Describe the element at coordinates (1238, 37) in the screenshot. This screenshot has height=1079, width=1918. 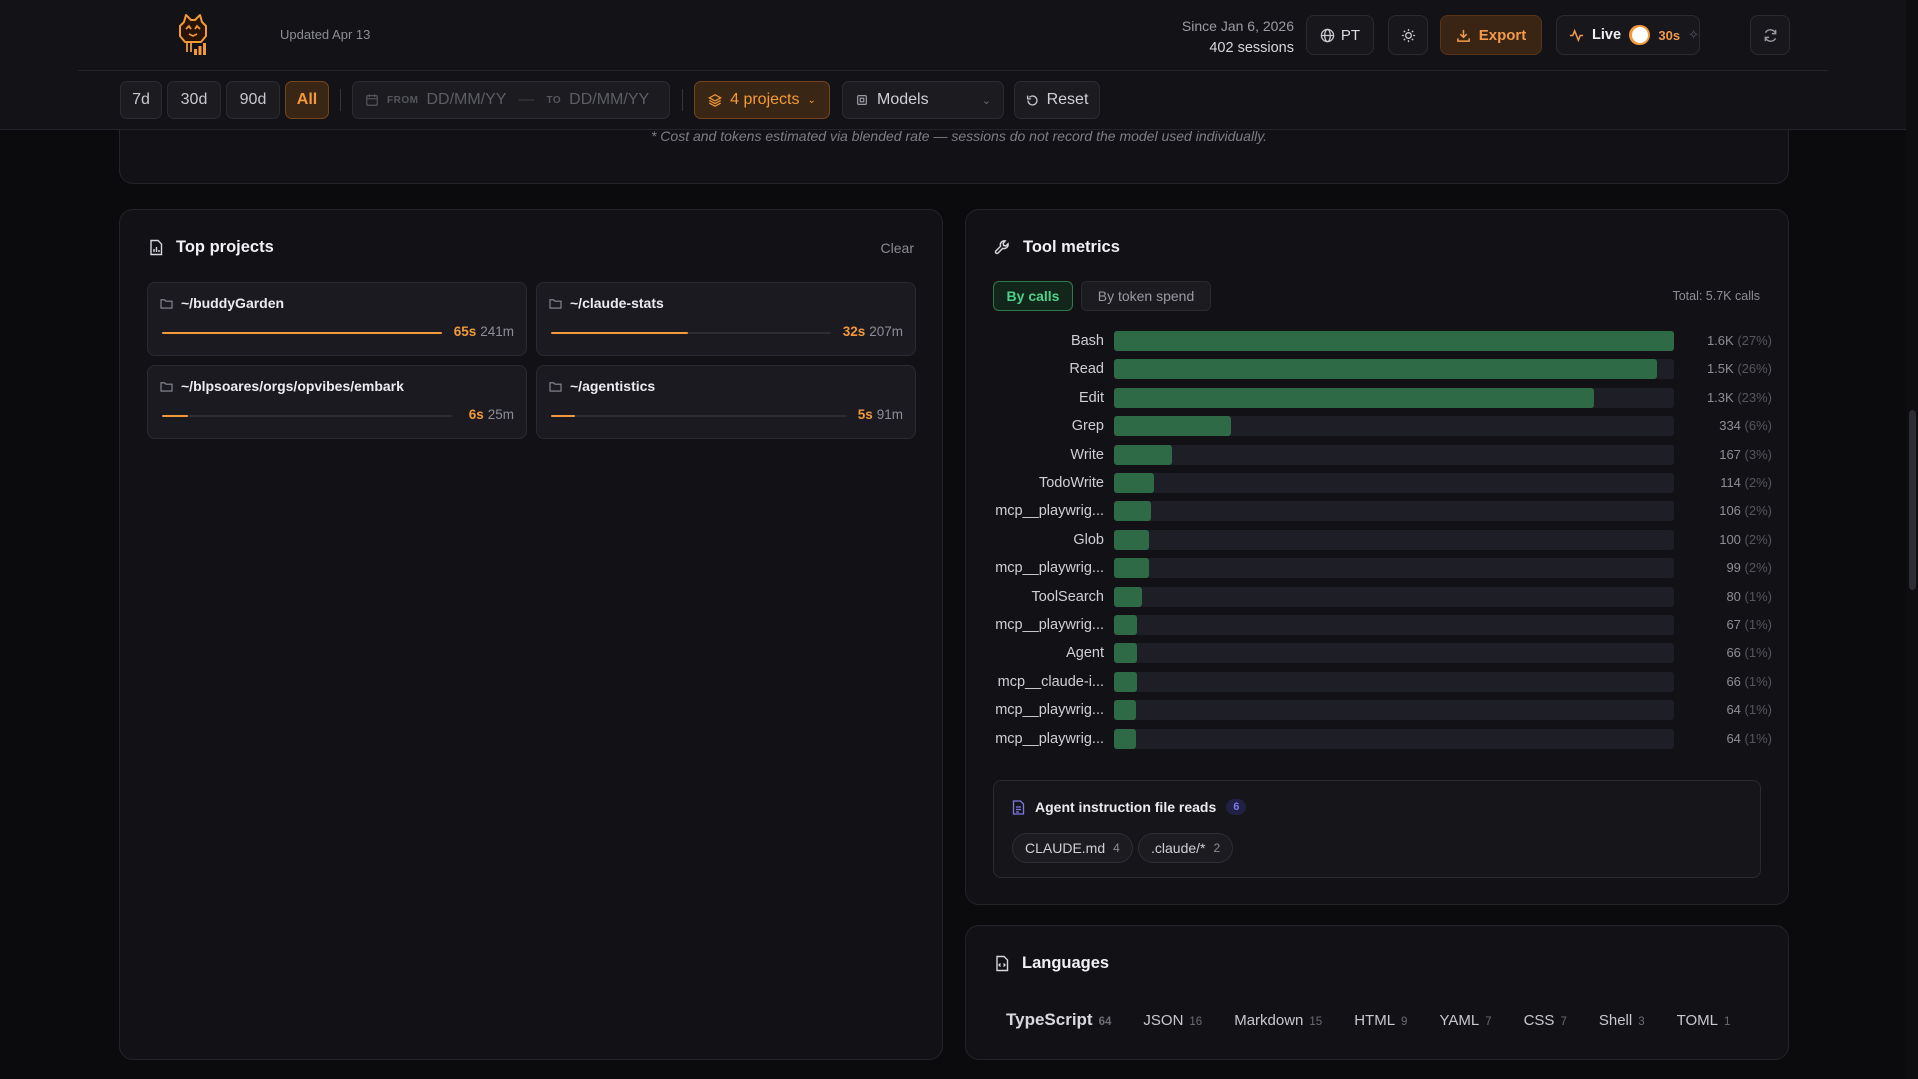
I see `data-range-info: Since Jan 6, 2026 402 sessions` at that location.